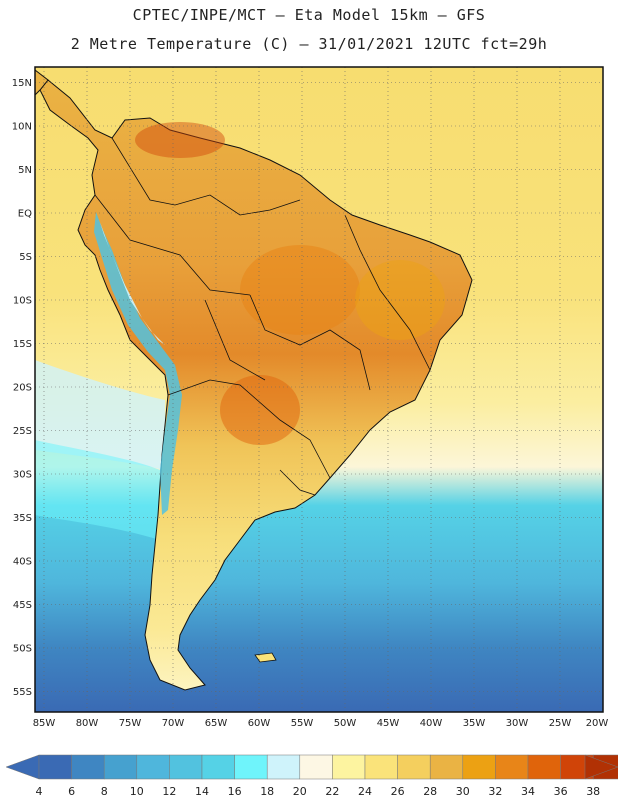  What do you see at coordinates (22, 83) in the screenshot?
I see `lat-label: 15N` at bounding box center [22, 83].